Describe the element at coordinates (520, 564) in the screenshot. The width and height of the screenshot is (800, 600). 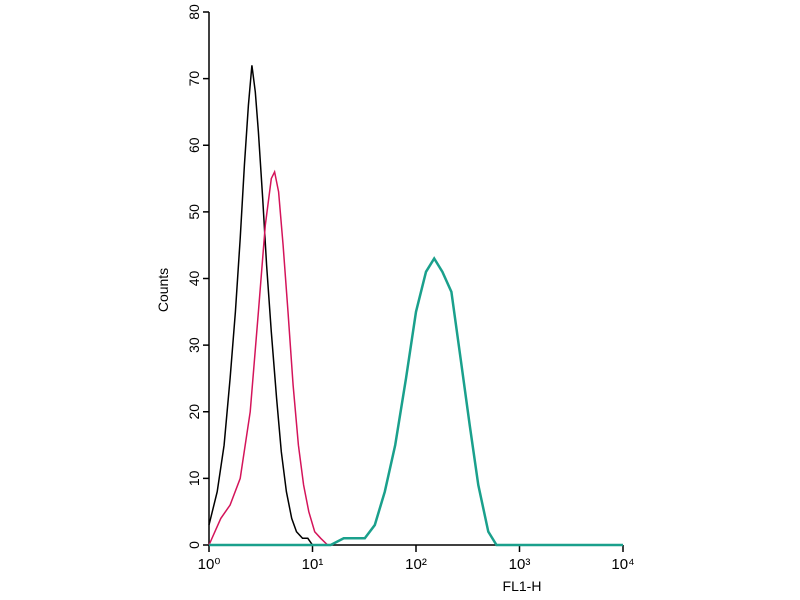
I see `x-tick-label: 10³` at that location.